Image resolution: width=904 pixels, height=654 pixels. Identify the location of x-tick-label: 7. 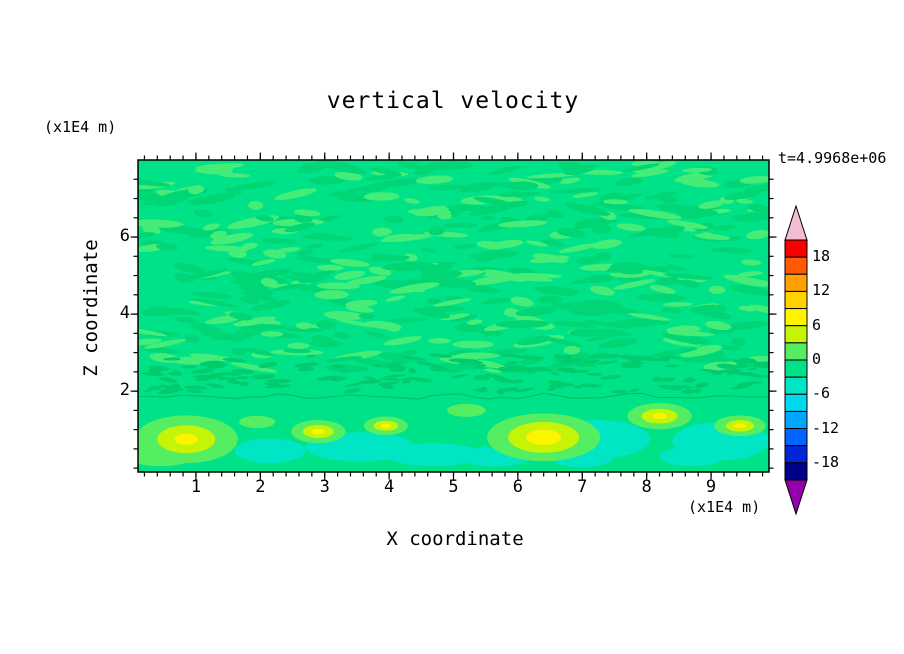
(582, 487).